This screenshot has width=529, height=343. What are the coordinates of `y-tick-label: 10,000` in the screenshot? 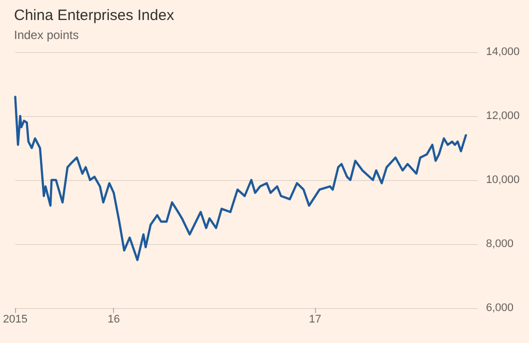 It's located at (503, 180).